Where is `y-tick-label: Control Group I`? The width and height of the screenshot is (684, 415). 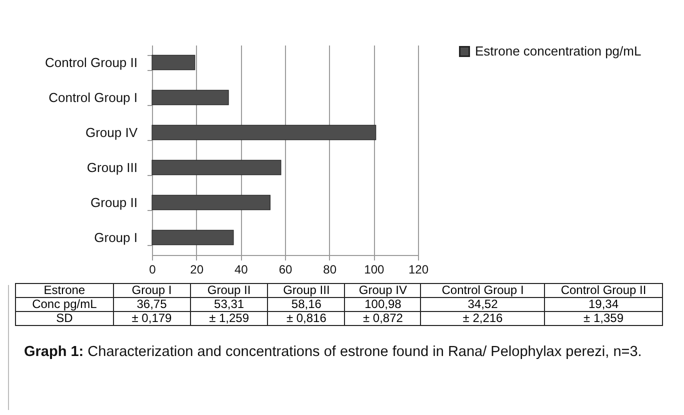
y-tick-label: Control Group I is located at coordinates (93, 97).